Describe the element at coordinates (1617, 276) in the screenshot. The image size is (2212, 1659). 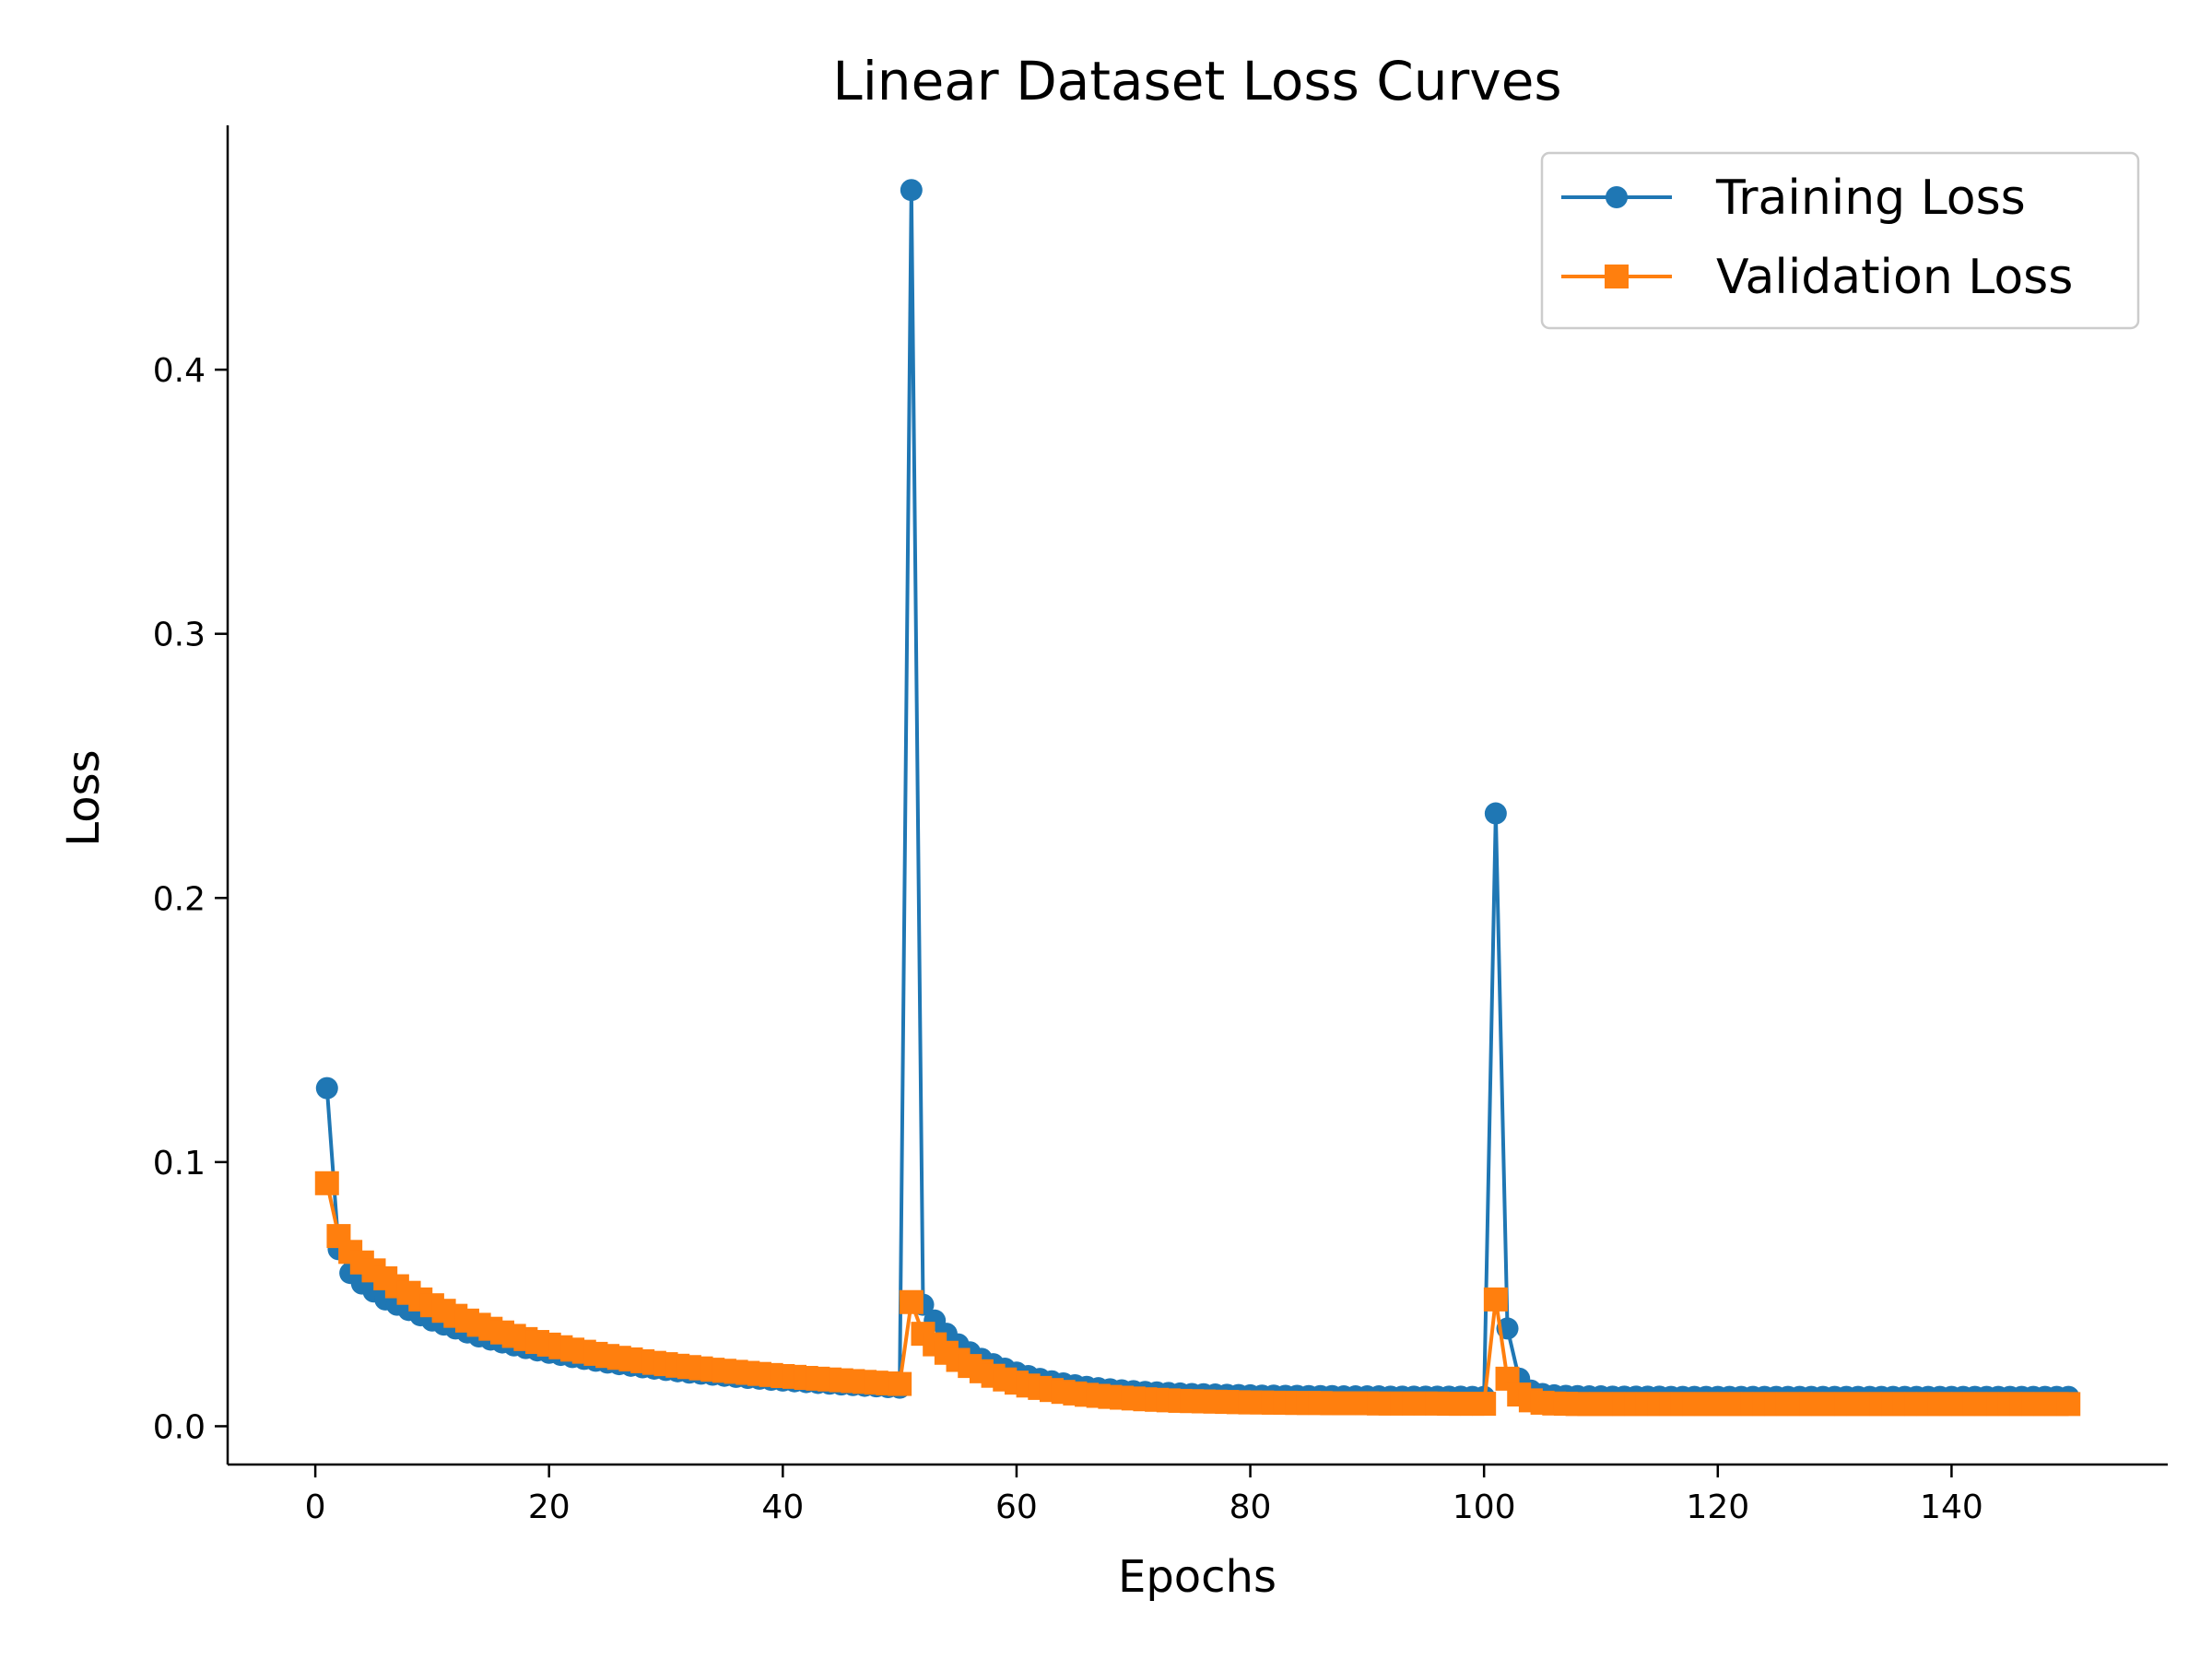
I see `legend-validation-marker` at that location.